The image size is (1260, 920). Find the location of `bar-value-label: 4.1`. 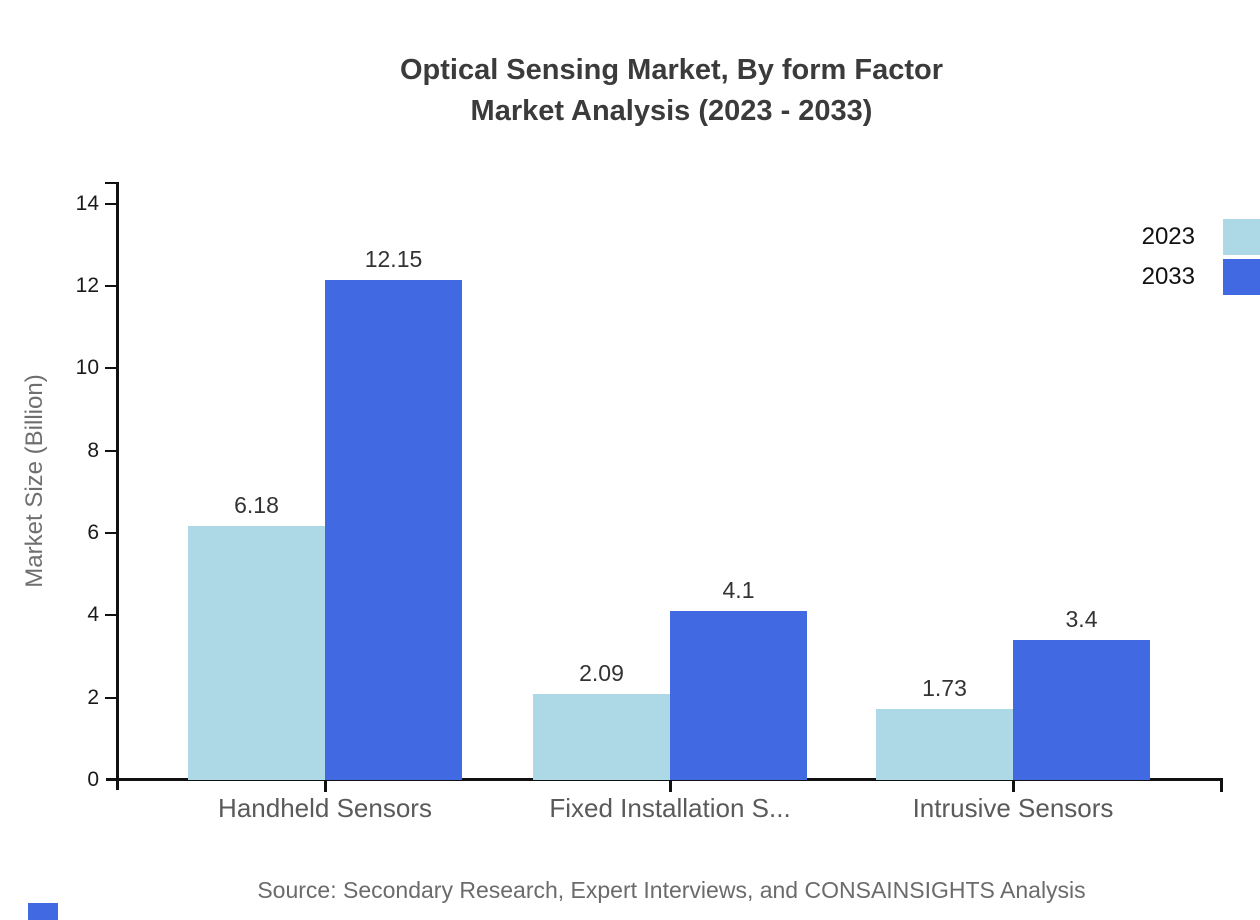

bar-value-label: 4.1 is located at coordinates (738, 590).